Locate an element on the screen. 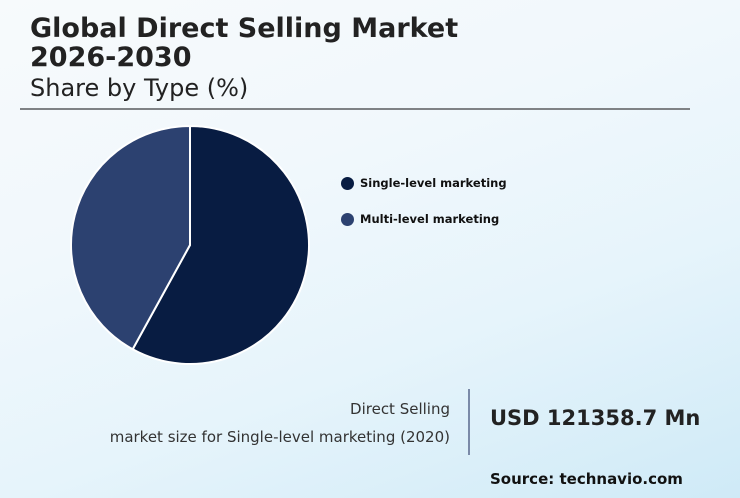  stat-label-line-1: Direct Selling is located at coordinates (400, 409).